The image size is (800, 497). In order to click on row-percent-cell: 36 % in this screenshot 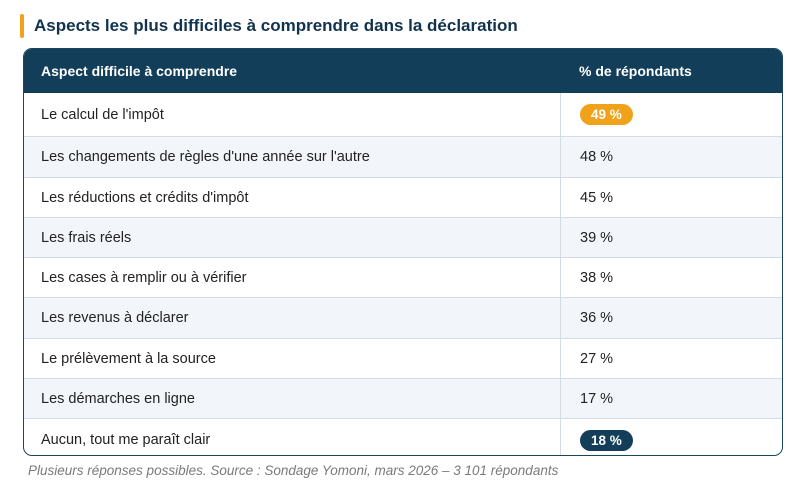, I will do `click(671, 318)`.